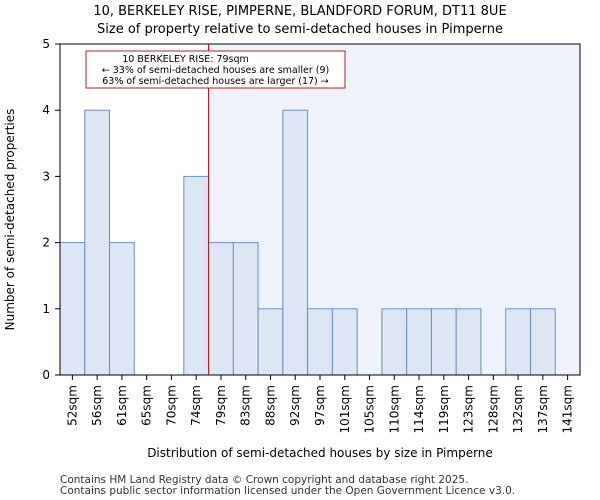  I want to click on y-tick-label-2: 2, so click(46, 243).